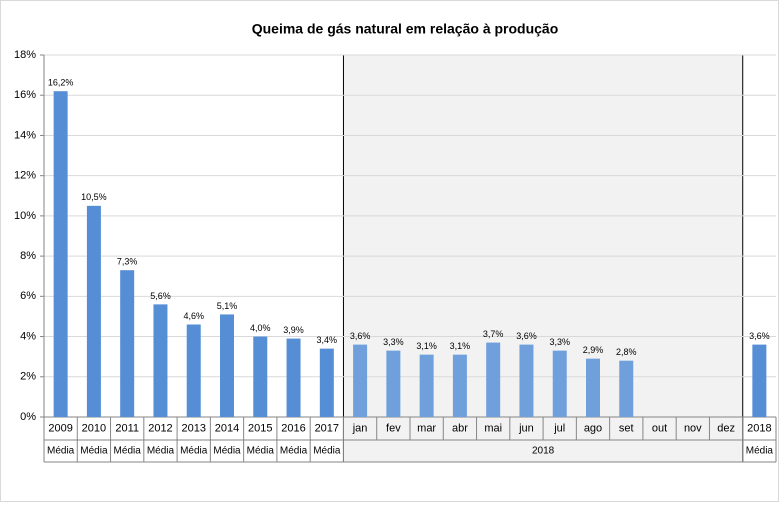 This screenshot has width=779, height=507. I want to click on y-tick-label: 0%, so click(28, 417).